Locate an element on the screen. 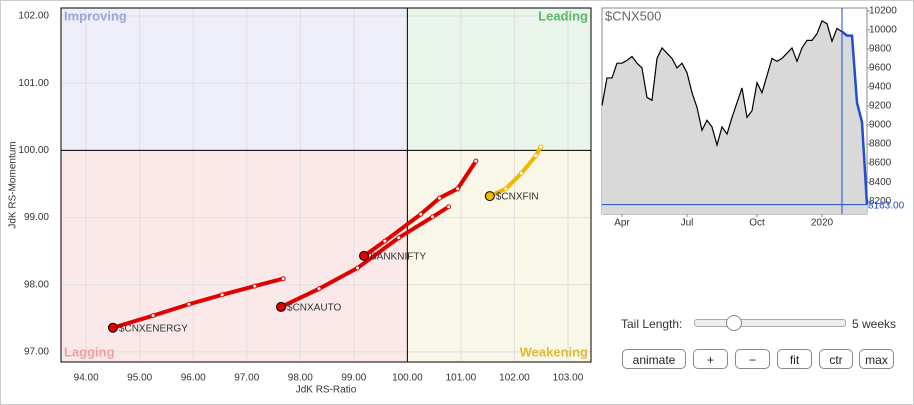 The image size is (914, 405). quadrant-label: Leading is located at coordinates (563, 15).